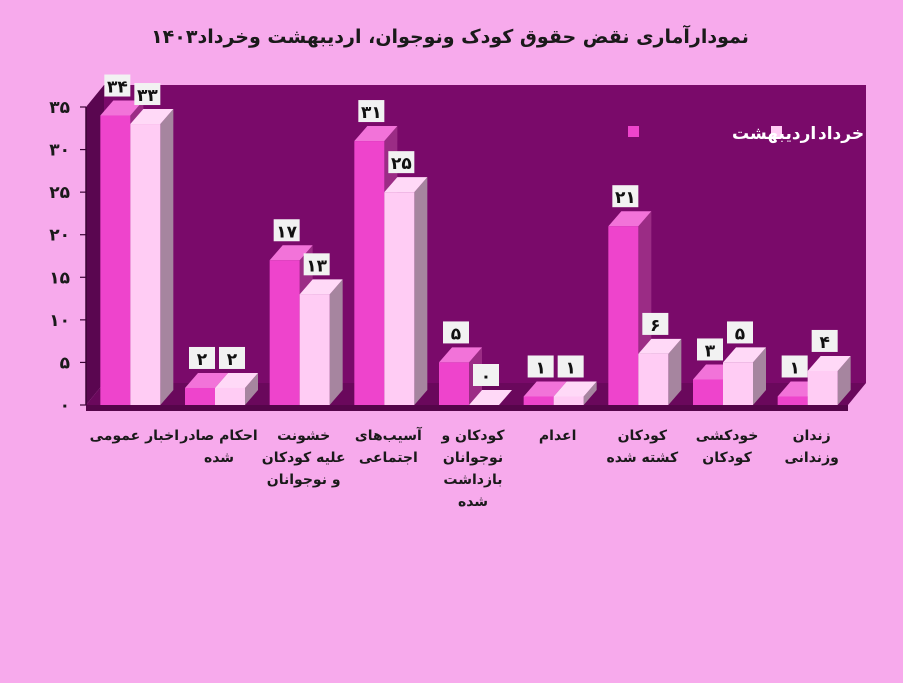  I want to click on bar-group: ۲۵, so click(406, 278).